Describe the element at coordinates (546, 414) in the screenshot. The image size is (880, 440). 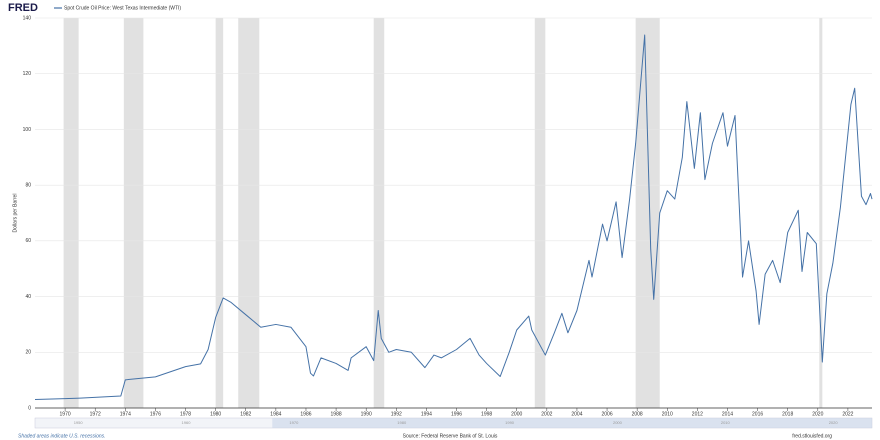
I see `x-tick-label: 2002` at that location.